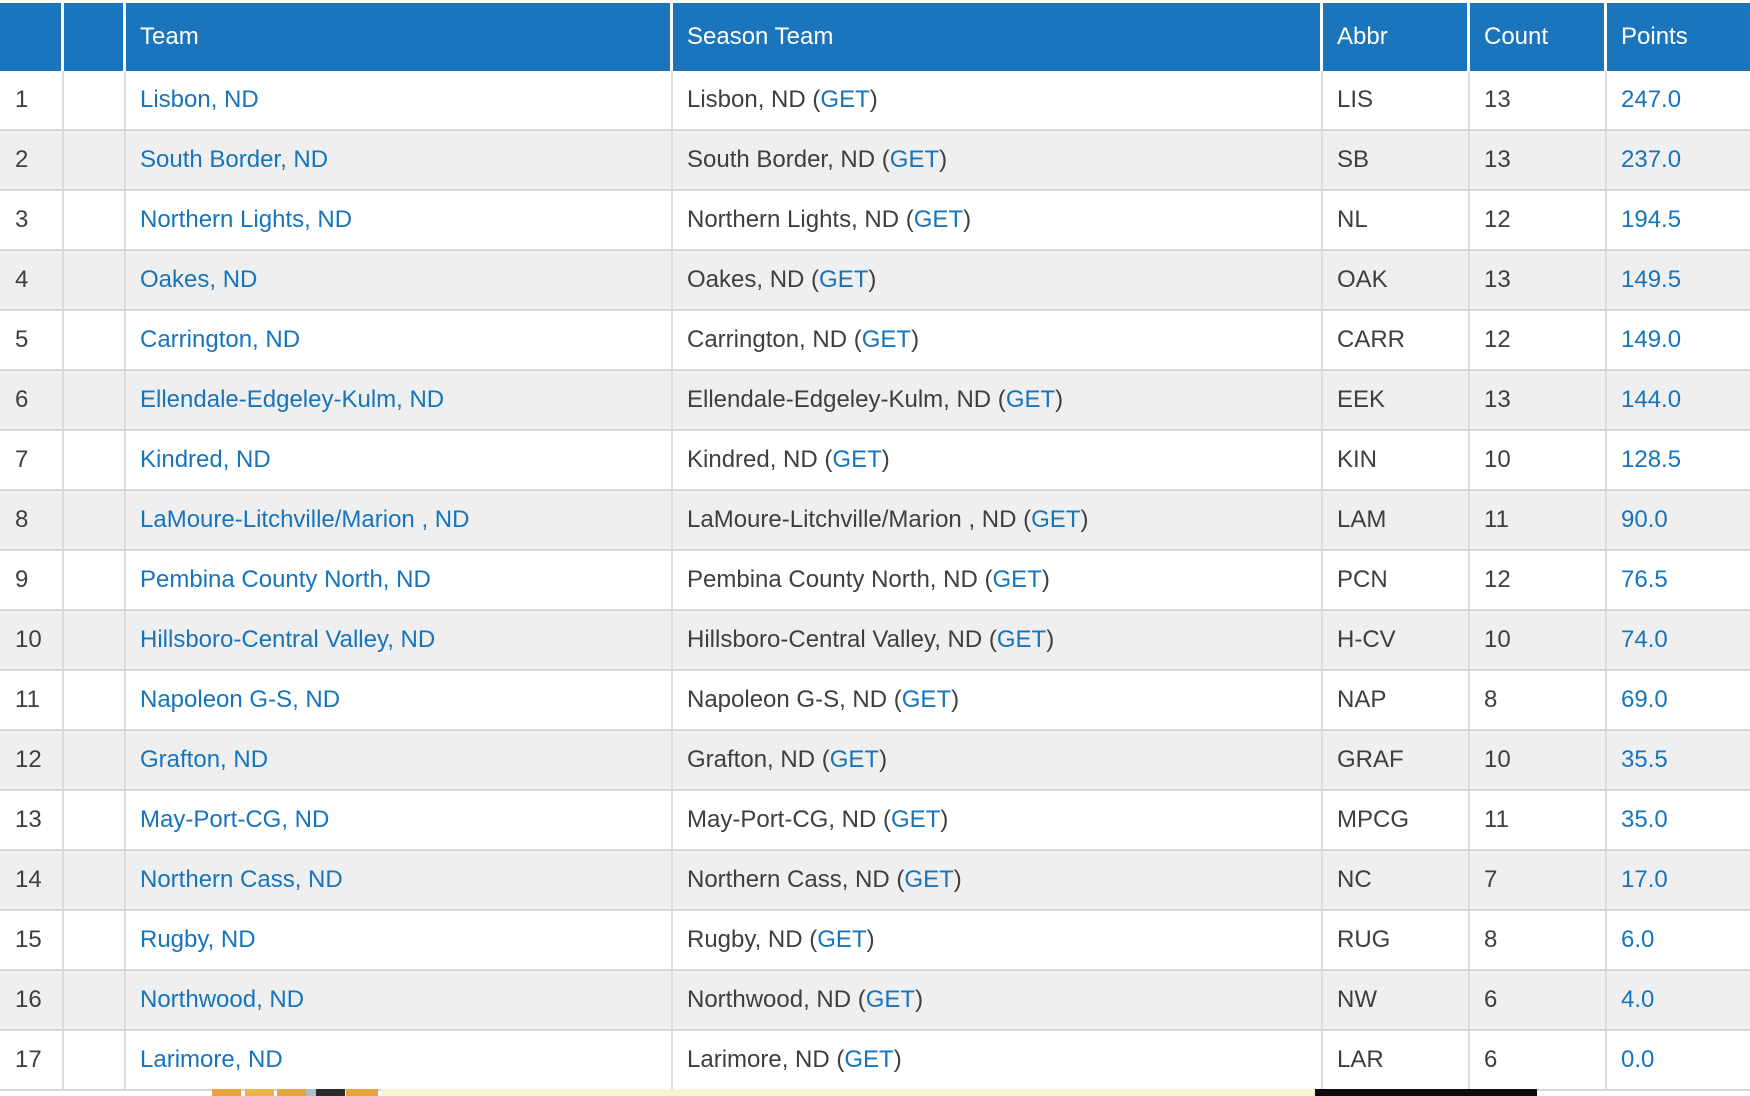 This screenshot has width=1750, height=1096. What do you see at coordinates (1644, 519) in the screenshot?
I see `points-link: 90.0` at bounding box center [1644, 519].